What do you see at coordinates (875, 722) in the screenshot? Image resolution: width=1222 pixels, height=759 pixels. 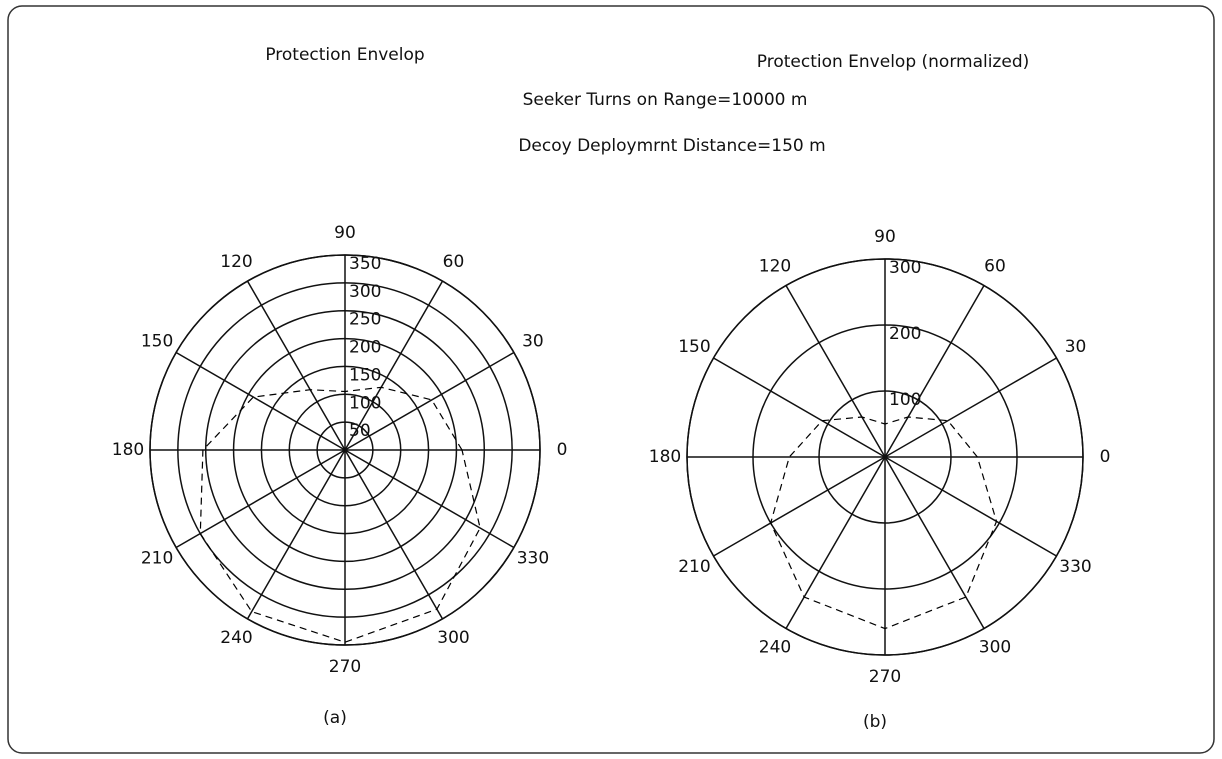 I see `caption: (b)` at bounding box center [875, 722].